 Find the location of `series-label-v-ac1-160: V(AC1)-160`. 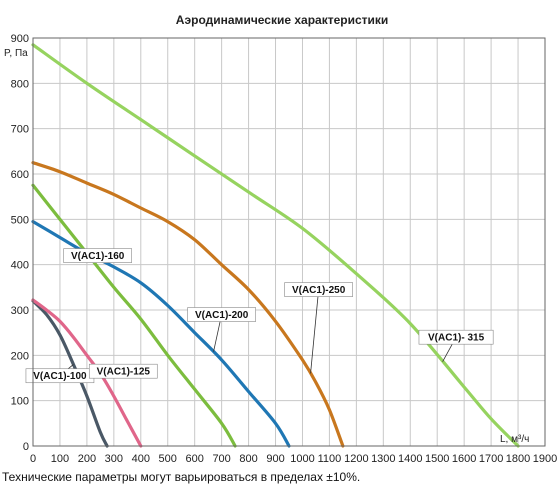

series-label-v-ac1-160: V(AC1)-160 is located at coordinates (98, 256).